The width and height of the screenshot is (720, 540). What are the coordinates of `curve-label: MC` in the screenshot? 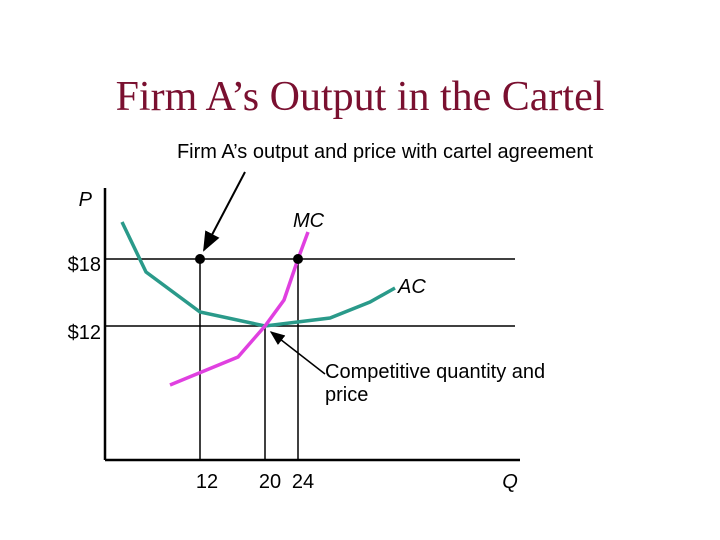 It's located at (309, 221).